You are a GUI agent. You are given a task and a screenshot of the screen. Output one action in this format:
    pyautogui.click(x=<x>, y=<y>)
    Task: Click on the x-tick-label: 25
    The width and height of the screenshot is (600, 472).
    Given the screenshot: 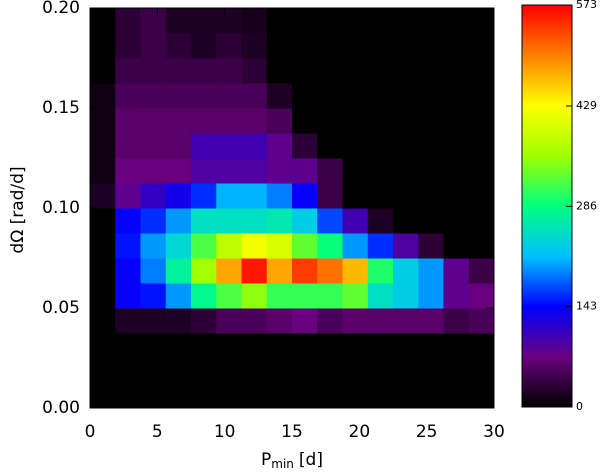 What is the action you would take?
    pyautogui.click(x=427, y=432)
    